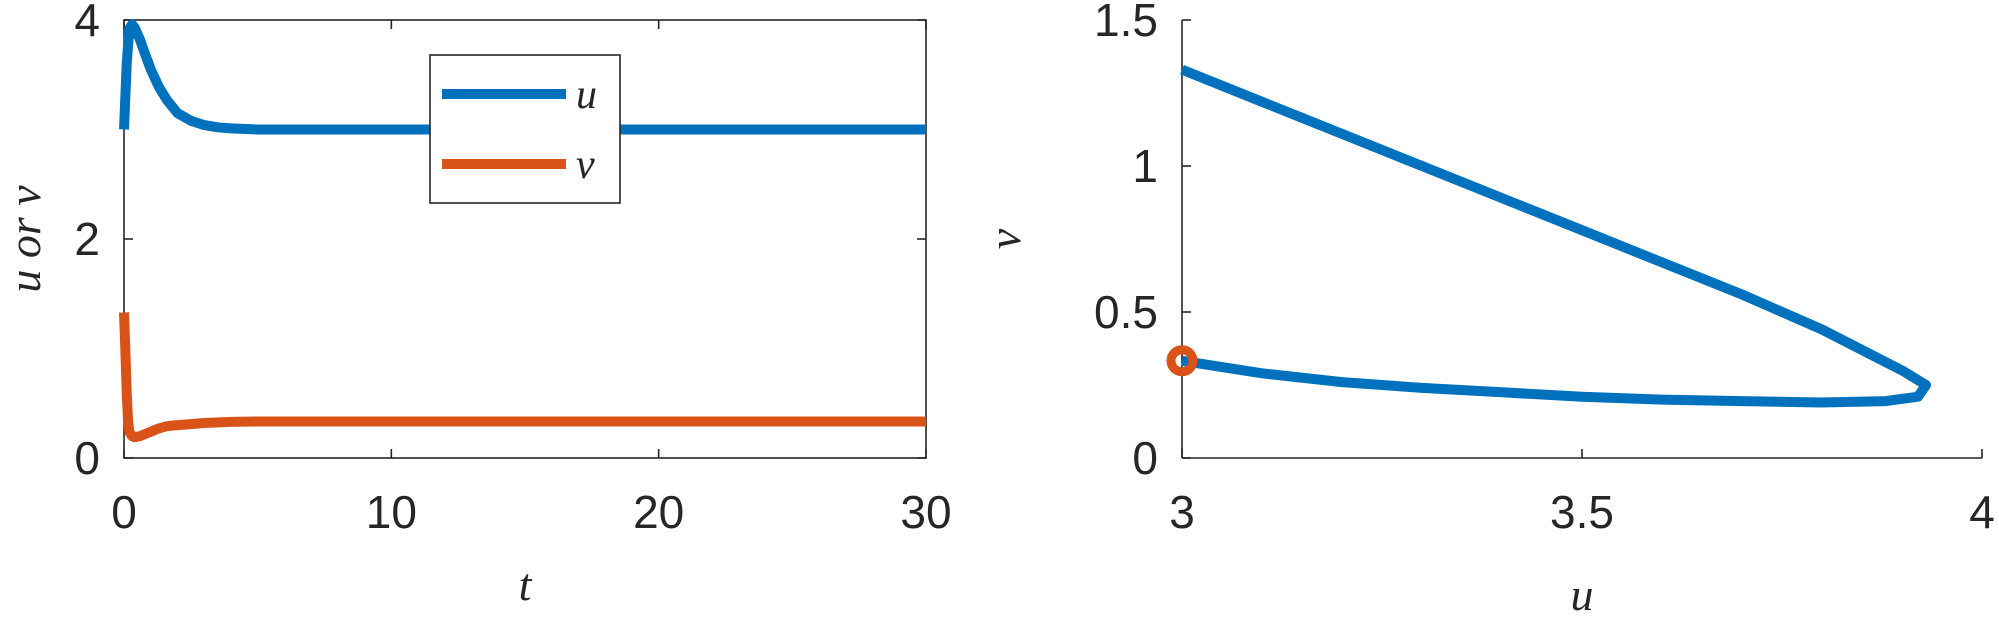 This screenshot has height=620, width=1999. I want to click on y-axis-label: u or v, so click(25, 239).